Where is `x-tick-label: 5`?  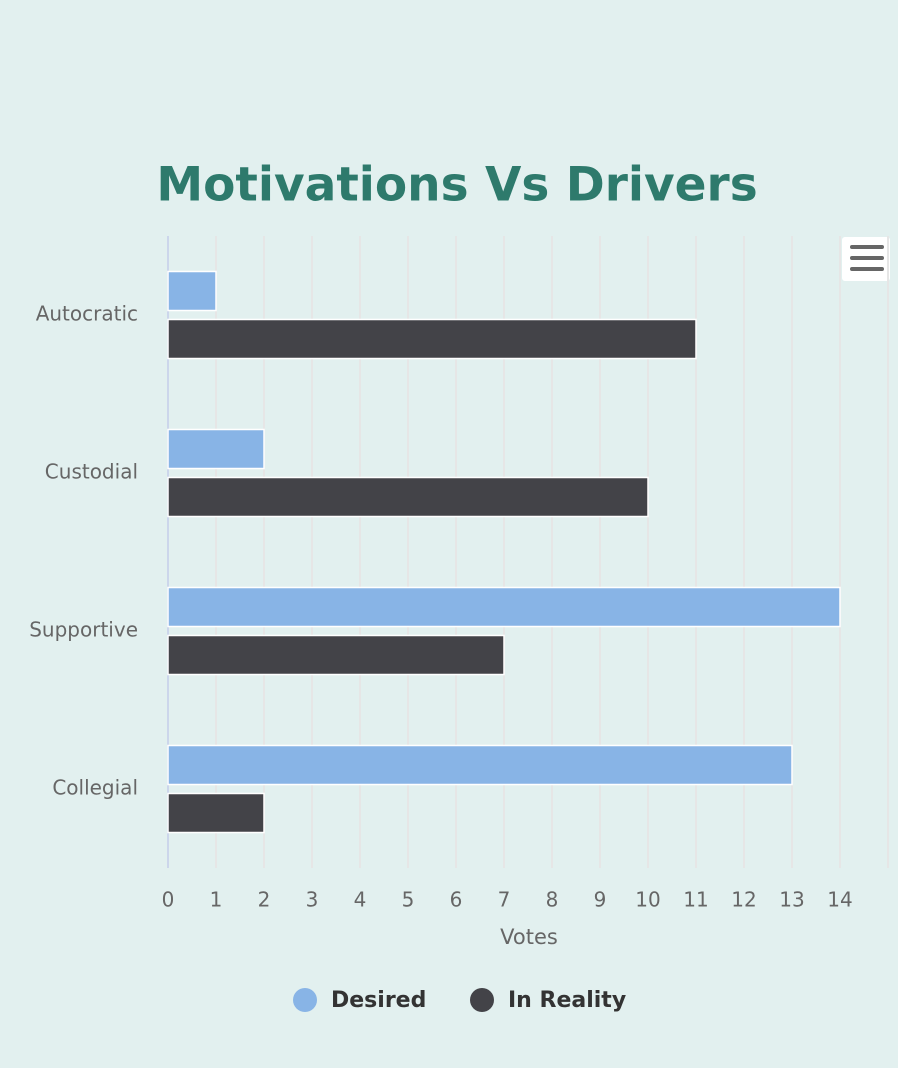 x-tick-label: 5 is located at coordinates (408, 900).